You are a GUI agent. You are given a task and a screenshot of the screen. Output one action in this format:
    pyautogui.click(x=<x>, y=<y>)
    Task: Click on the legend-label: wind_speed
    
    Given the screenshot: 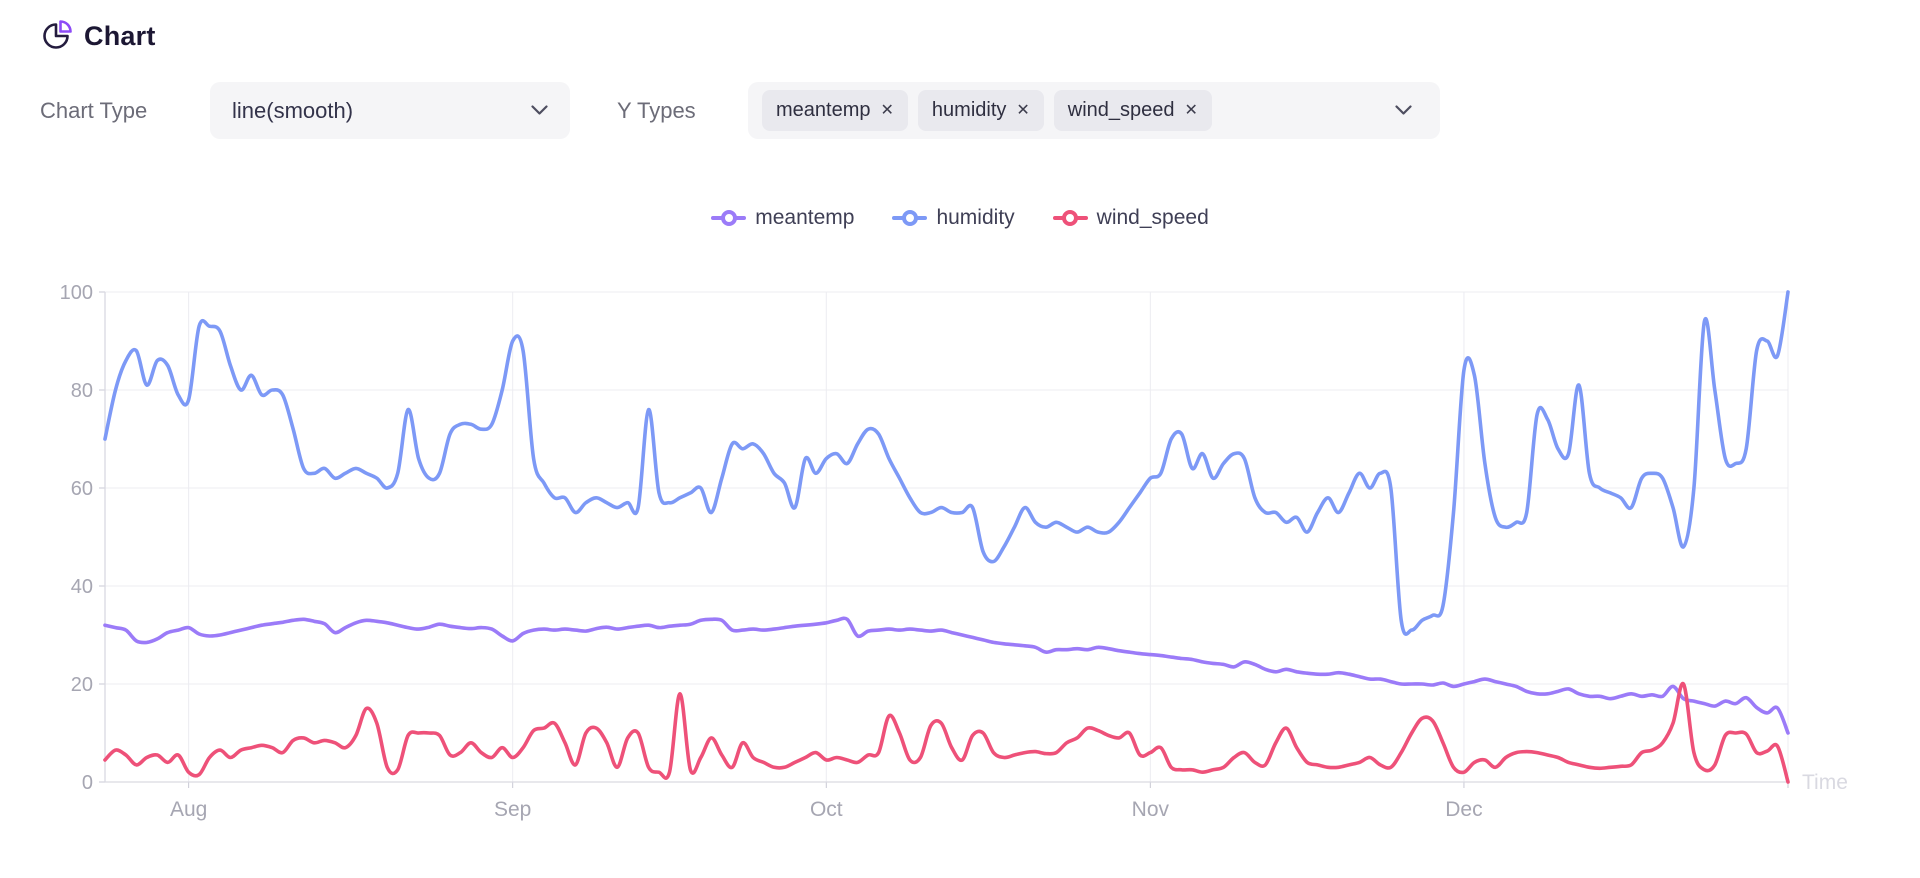 What is the action you would take?
    pyautogui.click(x=1152, y=217)
    